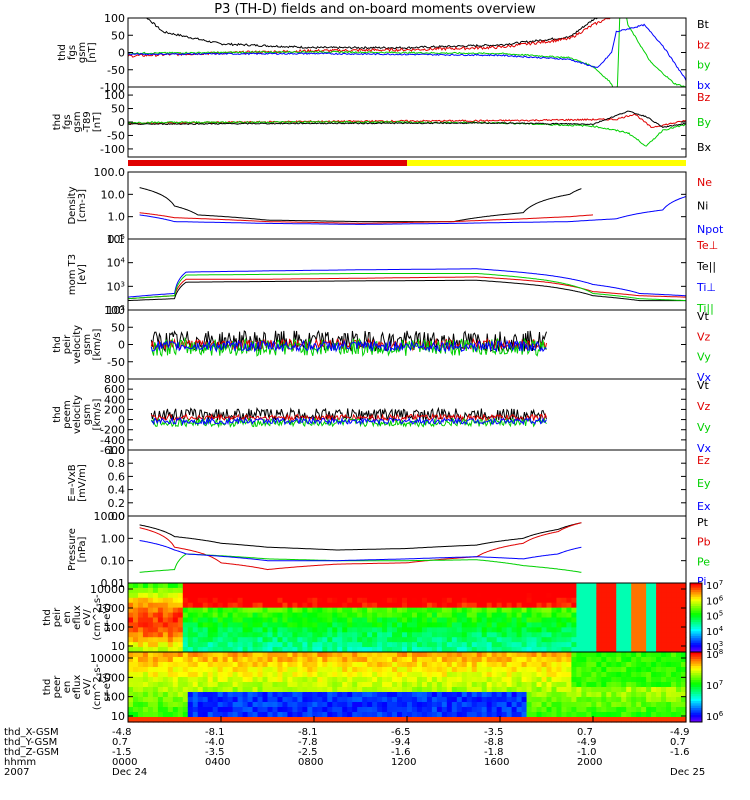  Describe the element at coordinates (546, 163) in the screenshot. I see `slow-survey-segment` at that location.